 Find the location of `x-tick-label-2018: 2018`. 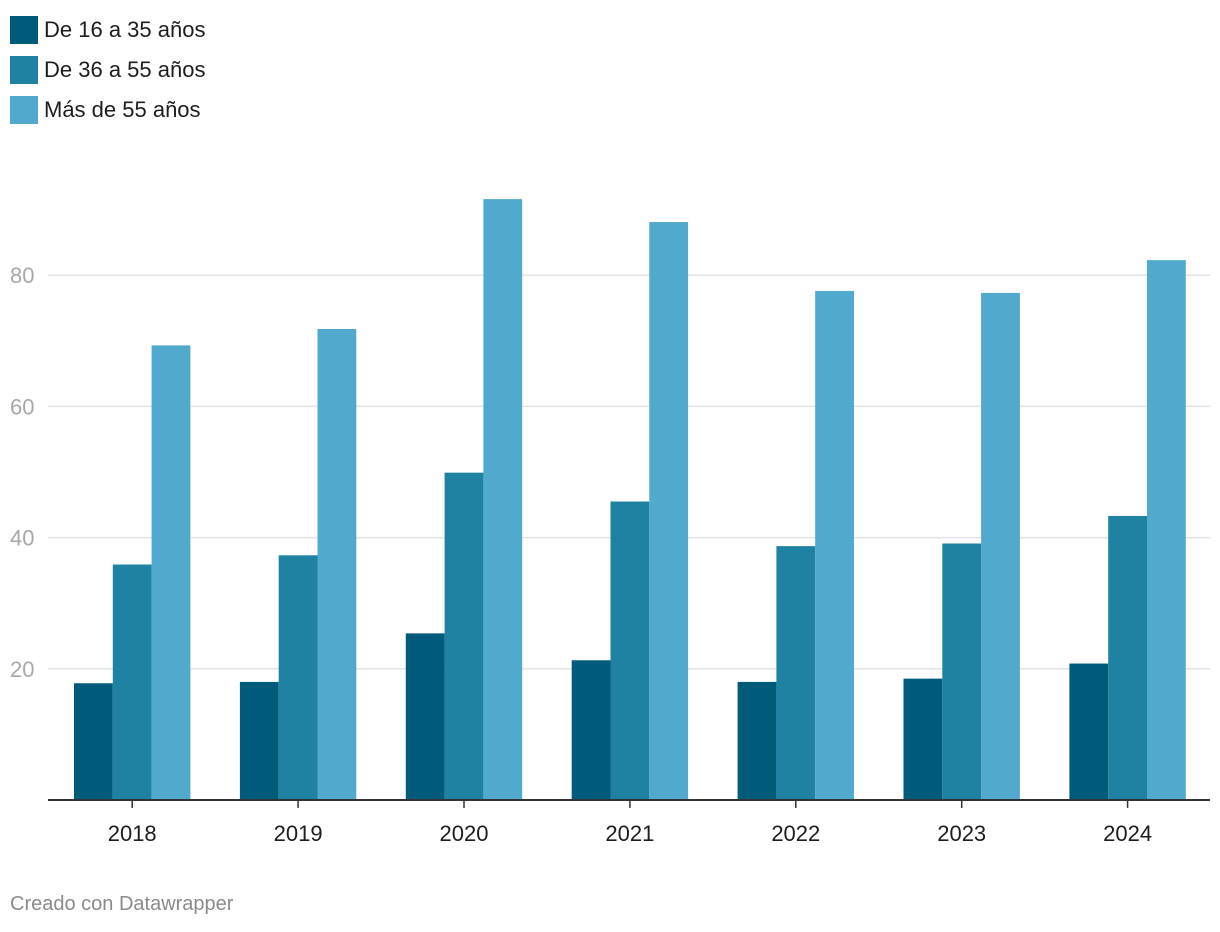

x-tick-label-2018: 2018 is located at coordinates (132, 833).